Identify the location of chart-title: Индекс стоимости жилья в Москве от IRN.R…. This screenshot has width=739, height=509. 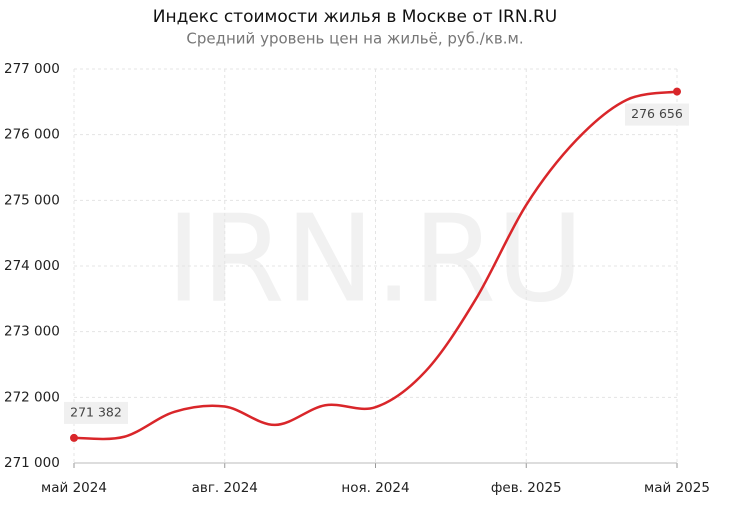
(355, 17).